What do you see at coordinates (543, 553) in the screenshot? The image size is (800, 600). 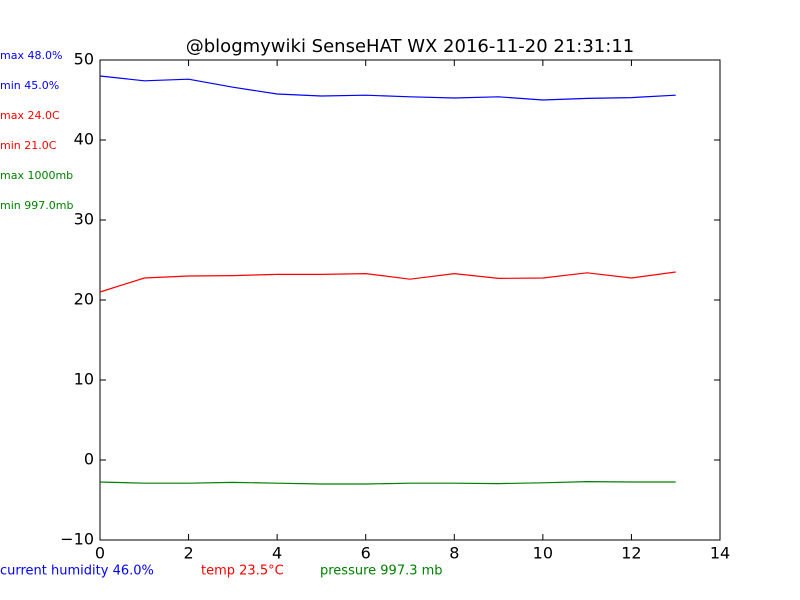 I see `x-tick-label: 10` at bounding box center [543, 553].